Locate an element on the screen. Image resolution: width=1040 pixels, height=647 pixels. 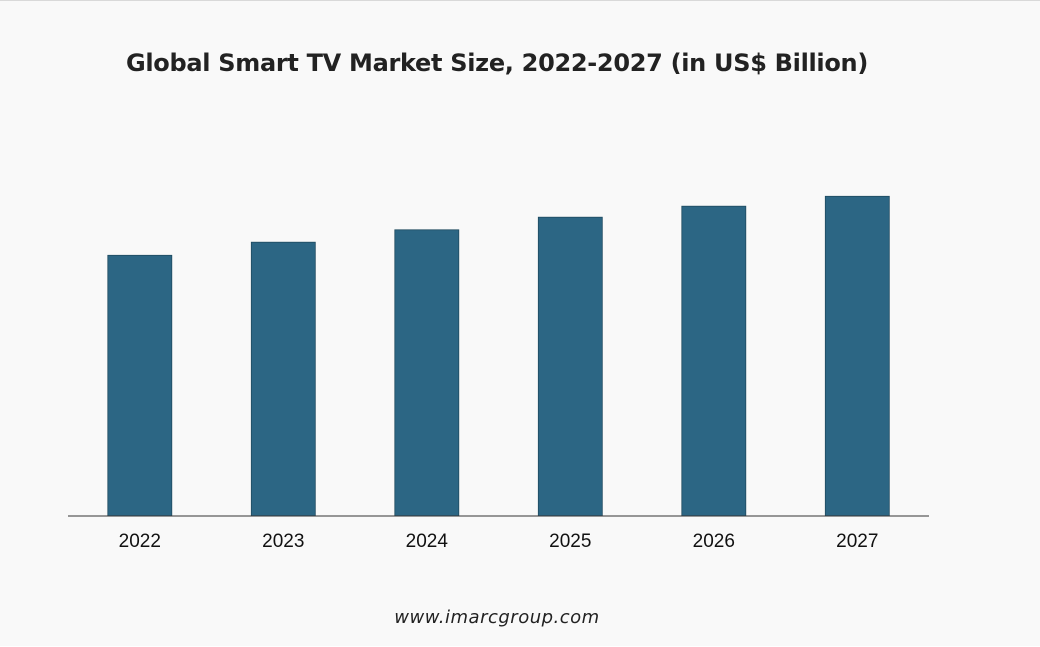
source-url: www.imarcgroup.com is located at coordinates (497, 617).